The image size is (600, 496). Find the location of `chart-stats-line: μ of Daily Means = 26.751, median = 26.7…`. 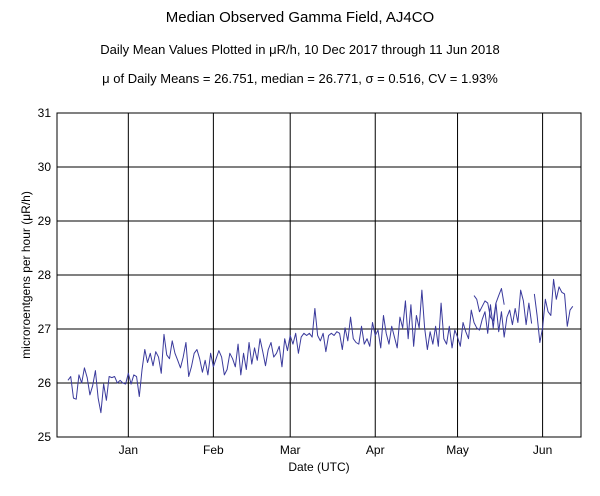

chart-stats-line: μ of Daily Means = 26.751, median = 26.7… is located at coordinates (300, 78).